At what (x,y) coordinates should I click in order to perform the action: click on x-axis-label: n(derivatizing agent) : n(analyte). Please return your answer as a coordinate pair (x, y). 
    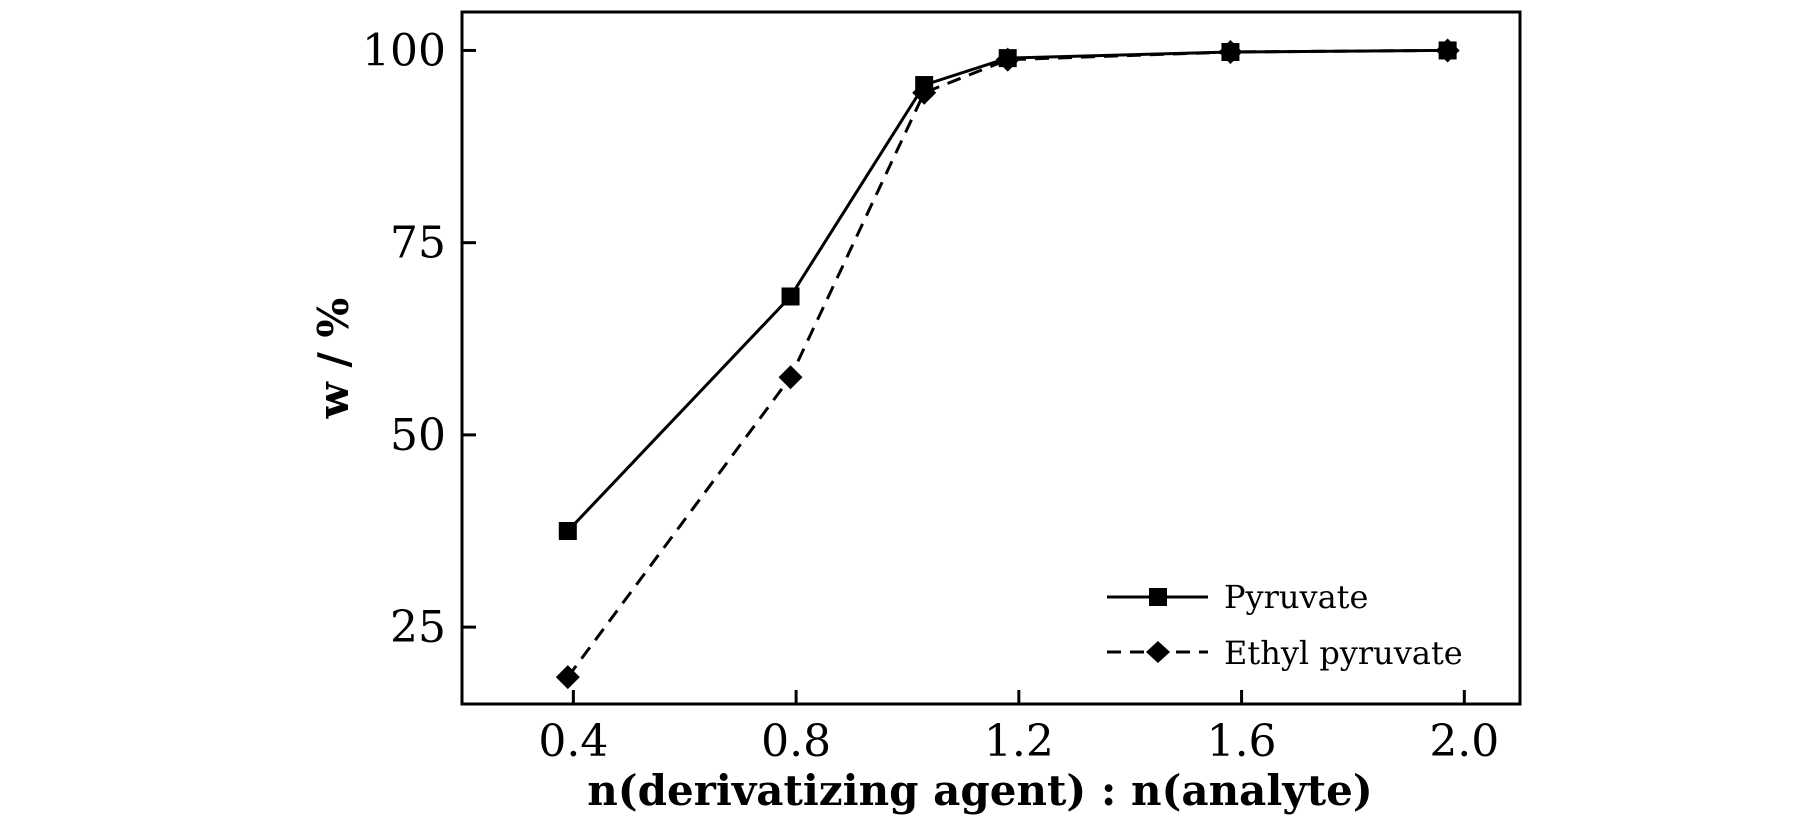
    Looking at the image, I should click on (979, 790).